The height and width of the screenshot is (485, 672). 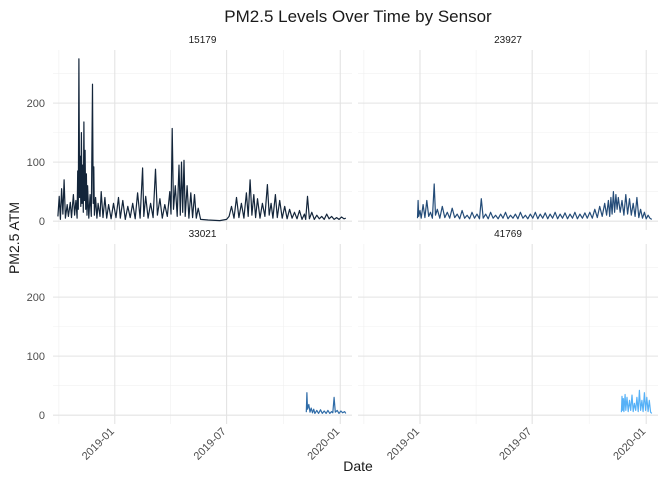 What do you see at coordinates (508, 234) in the screenshot?
I see `facet-label: 41769` at bounding box center [508, 234].